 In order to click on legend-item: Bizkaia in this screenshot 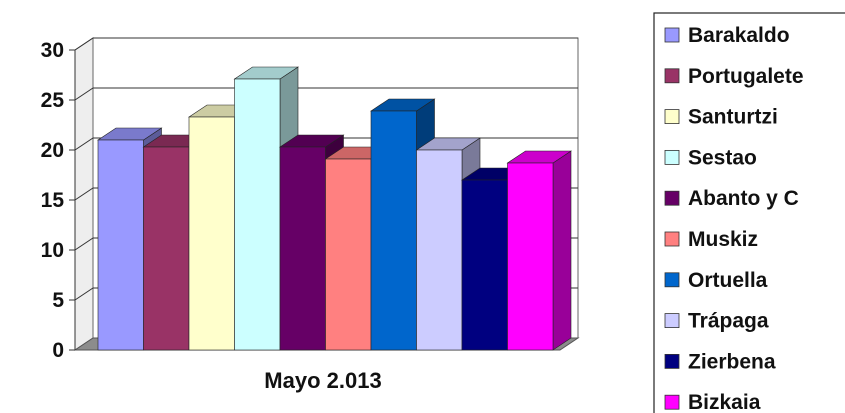, I will do `click(712, 402)`.